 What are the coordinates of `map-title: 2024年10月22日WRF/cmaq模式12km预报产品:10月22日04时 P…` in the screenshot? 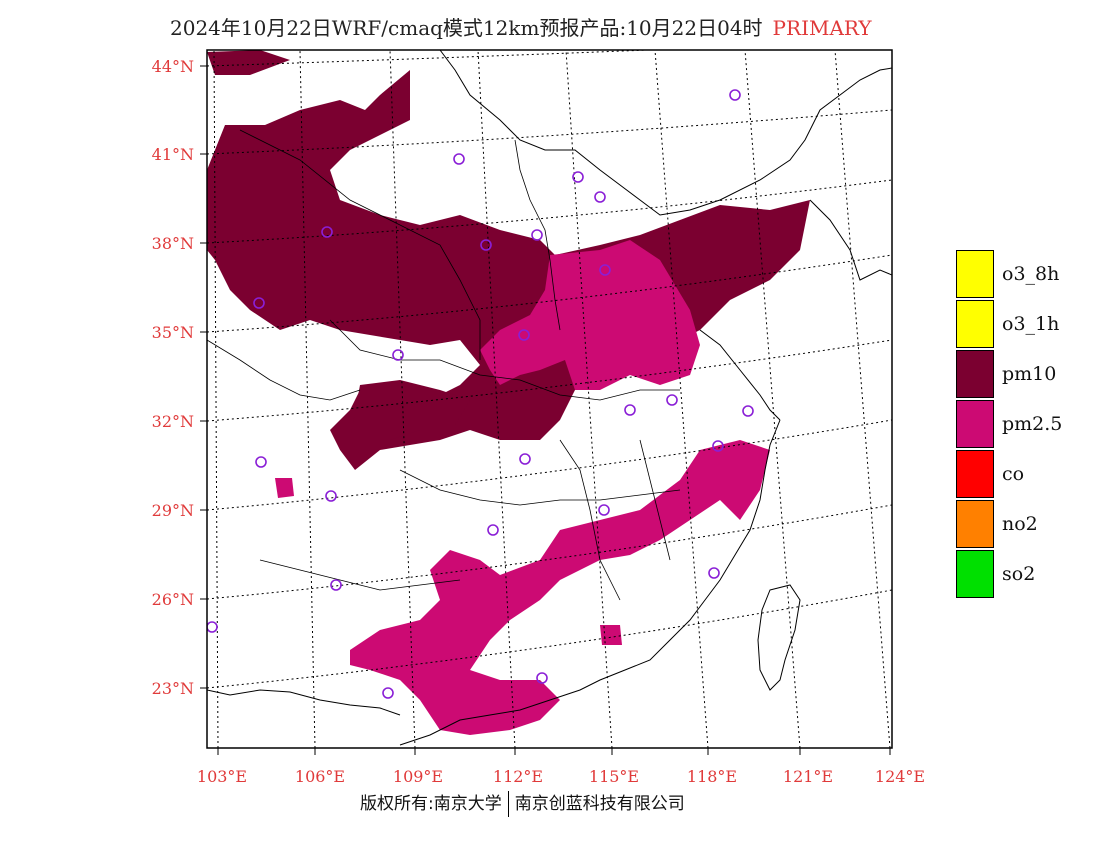 It's located at (521, 26).